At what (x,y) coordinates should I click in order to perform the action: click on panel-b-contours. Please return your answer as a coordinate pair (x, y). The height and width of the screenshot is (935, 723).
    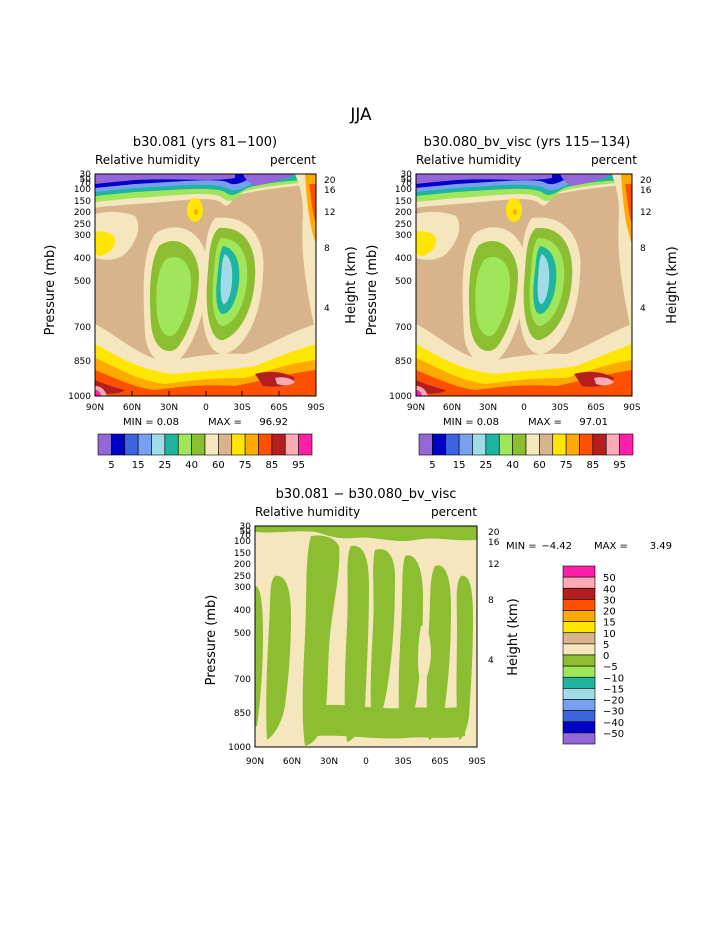
    Looking at the image, I should click on (524, 285).